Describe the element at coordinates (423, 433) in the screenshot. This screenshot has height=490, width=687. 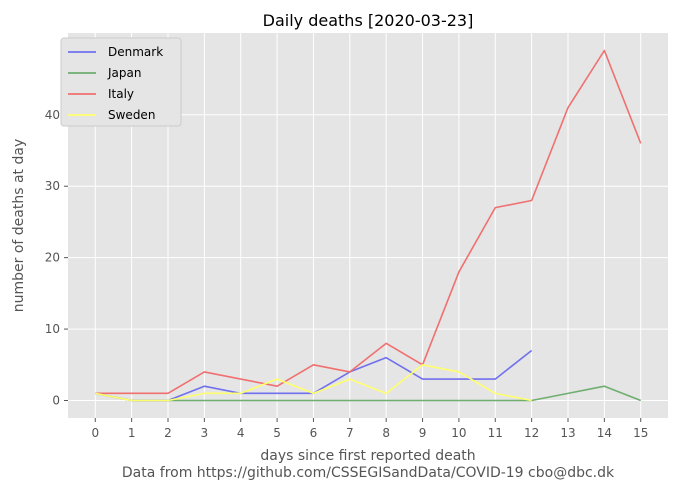
I see `x-tick-label: 9` at that location.